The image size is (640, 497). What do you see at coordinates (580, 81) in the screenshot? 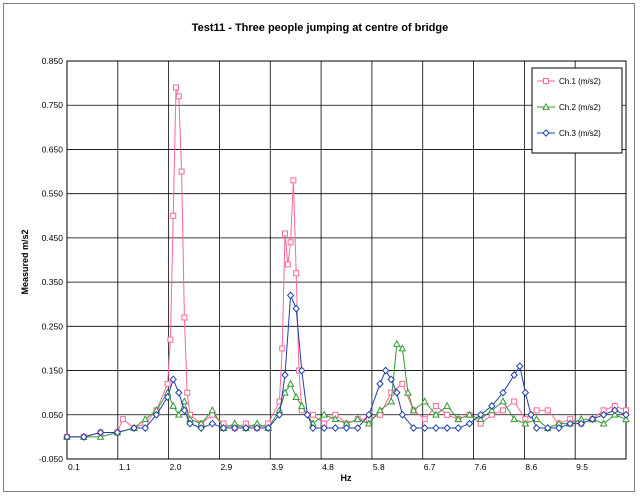
I see `legend-label-ch1: Ch.1 (m/s2)` at bounding box center [580, 81].